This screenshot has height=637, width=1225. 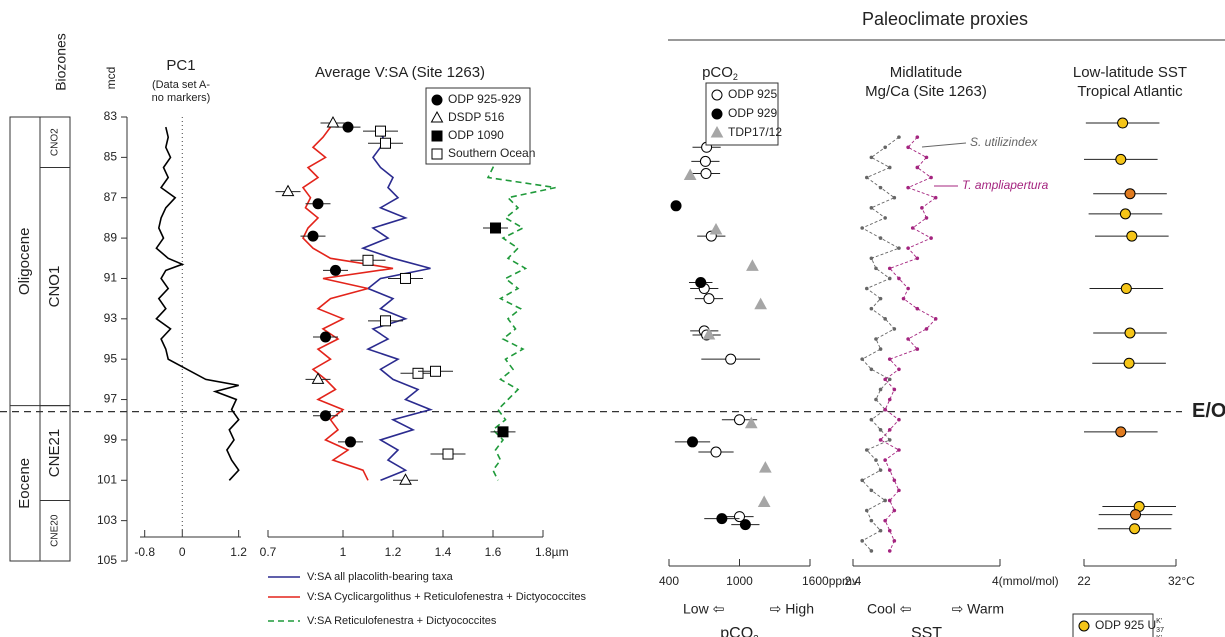 I want to click on legend-subscript: 37, so click(x=1160, y=630).